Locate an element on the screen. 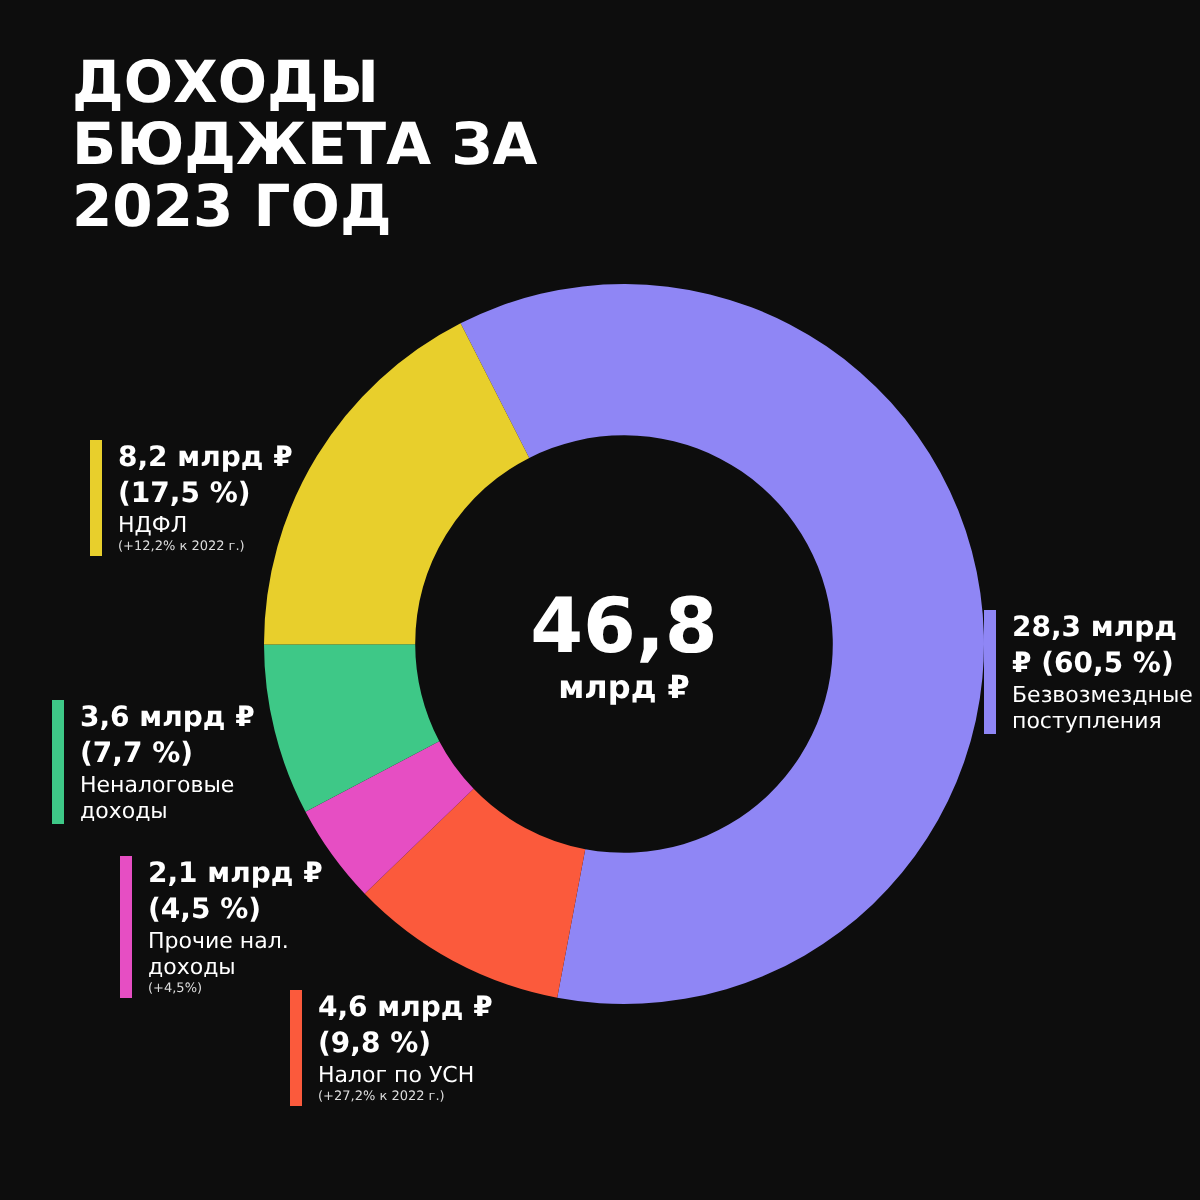 The width and height of the screenshot is (1200, 1200). slice-label: Безвозмездные поступления is located at coordinates (1102, 708).